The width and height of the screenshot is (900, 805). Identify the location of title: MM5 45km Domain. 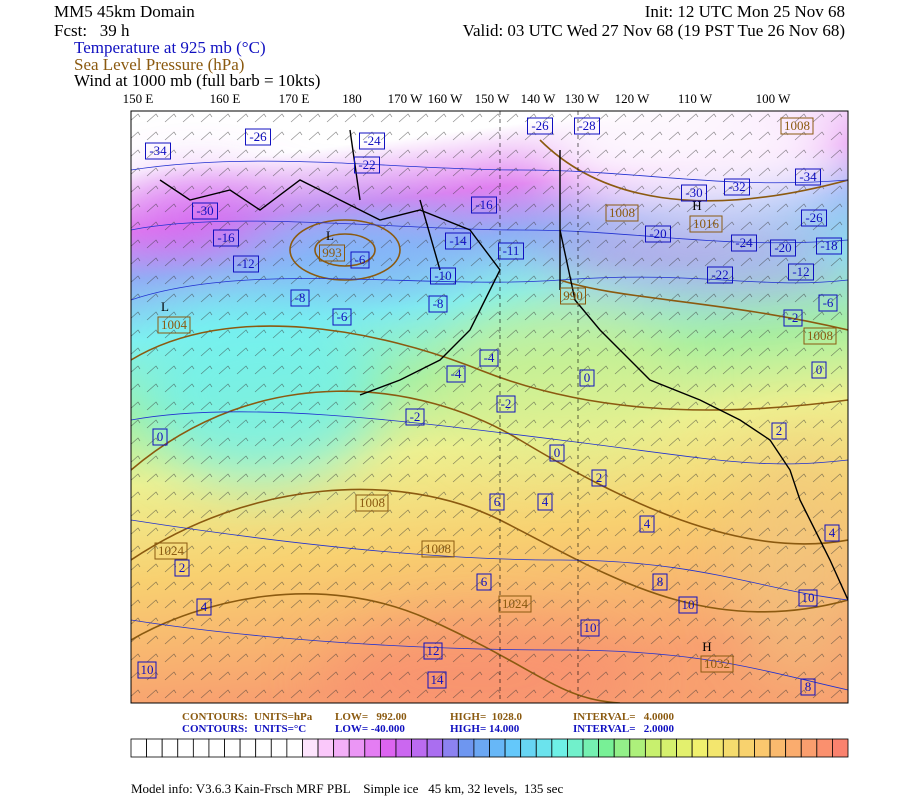
(124, 11).